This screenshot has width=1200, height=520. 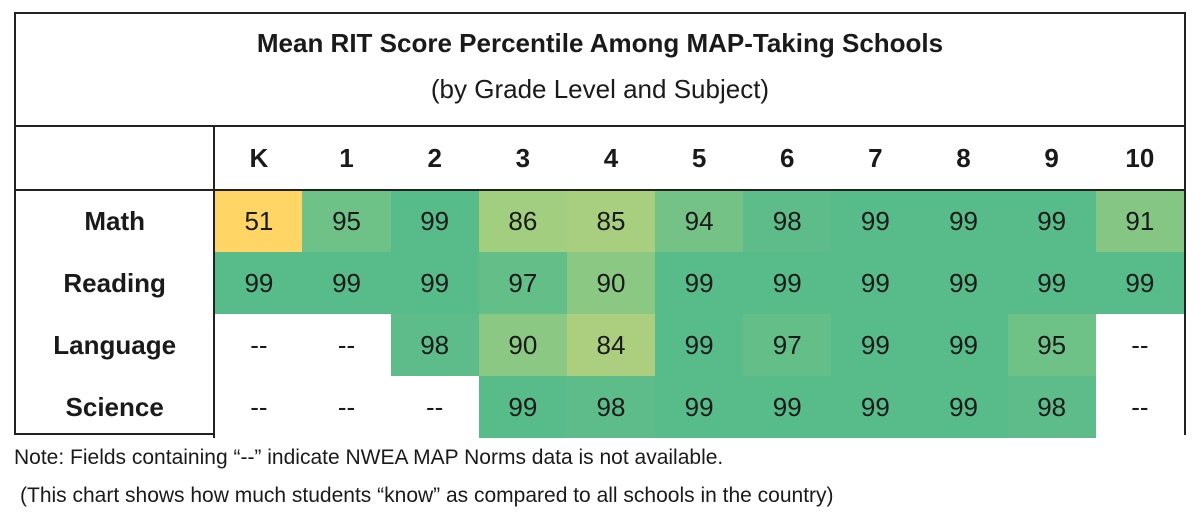 What do you see at coordinates (1139, 159) in the screenshot?
I see `grade-header: 10` at bounding box center [1139, 159].